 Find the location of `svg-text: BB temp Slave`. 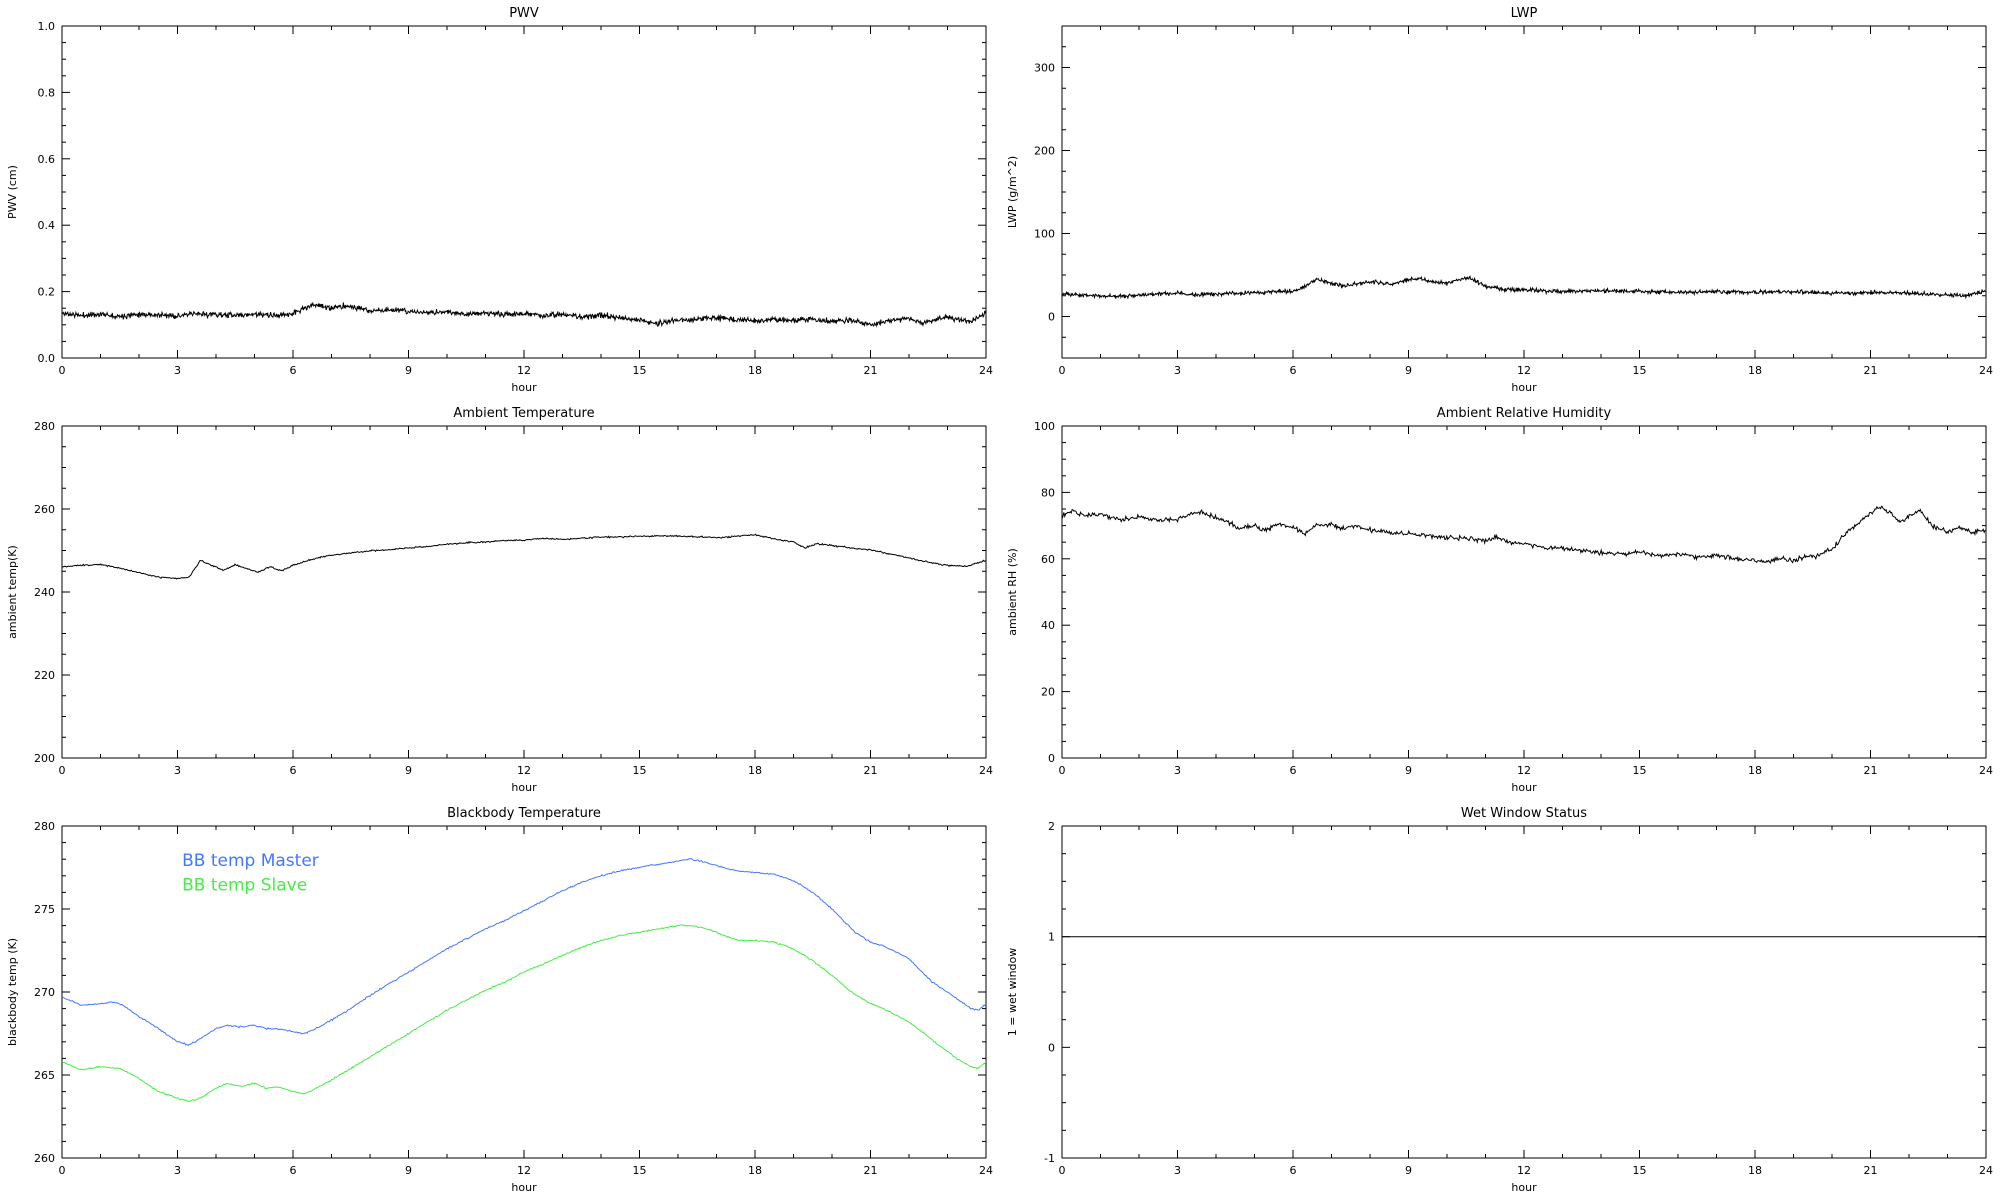

svg-text: BB temp Slave is located at coordinates (244, 886).